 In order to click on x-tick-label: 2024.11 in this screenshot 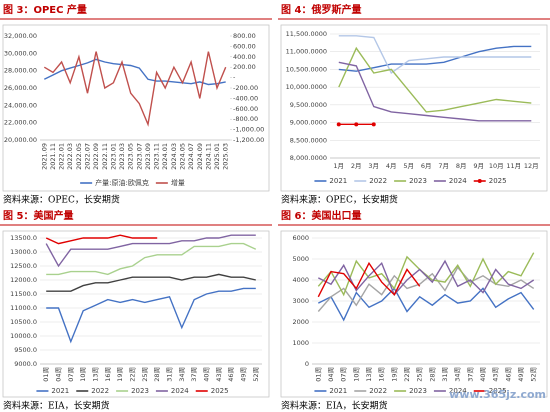, I will do `click(208, 156)`.